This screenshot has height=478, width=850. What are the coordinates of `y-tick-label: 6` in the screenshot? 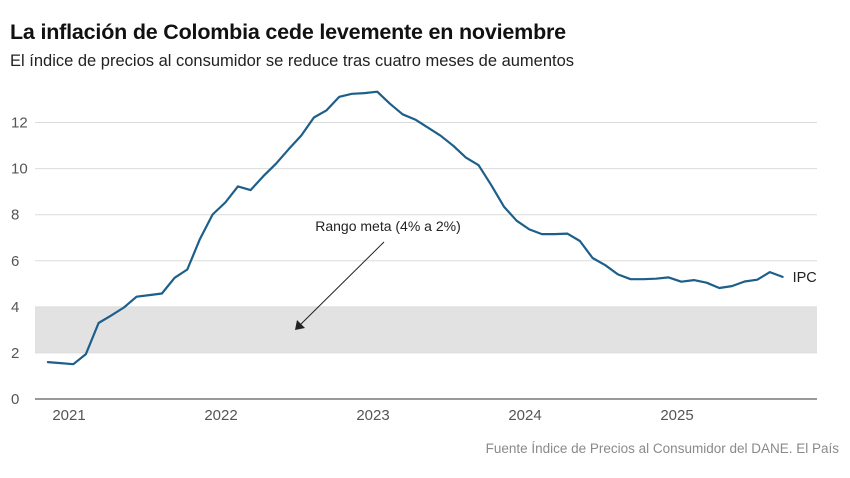 It's located at (15, 261).